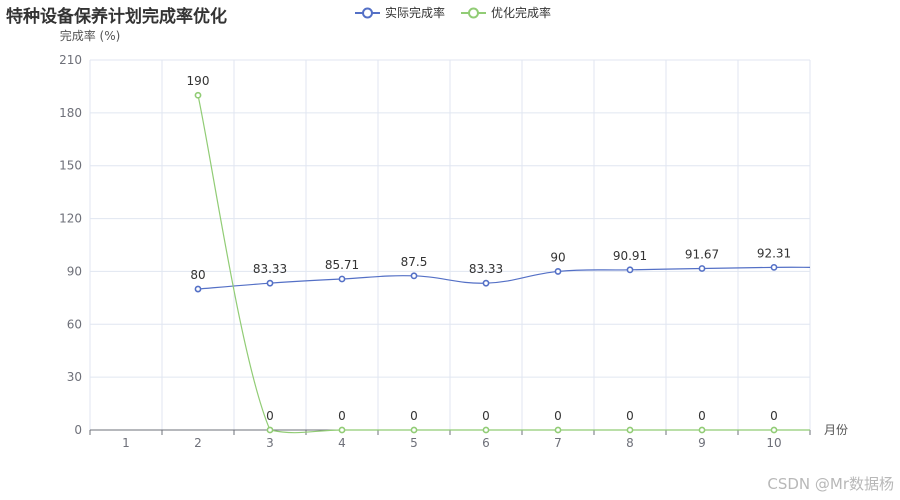  What do you see at coordinates (270, 443) in the screenshot?
I see `x-tick-label: 3` at bounding box center [270, 443].